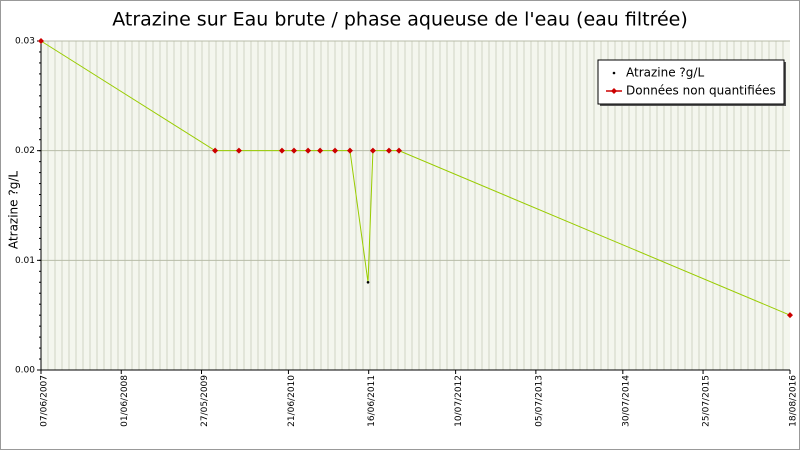 The height and width of the screenshot is (450, 800). Describe the element at coordinates (292, 401) in the screenshot. I see `x-tick-label: 21/06/2010` at that location.